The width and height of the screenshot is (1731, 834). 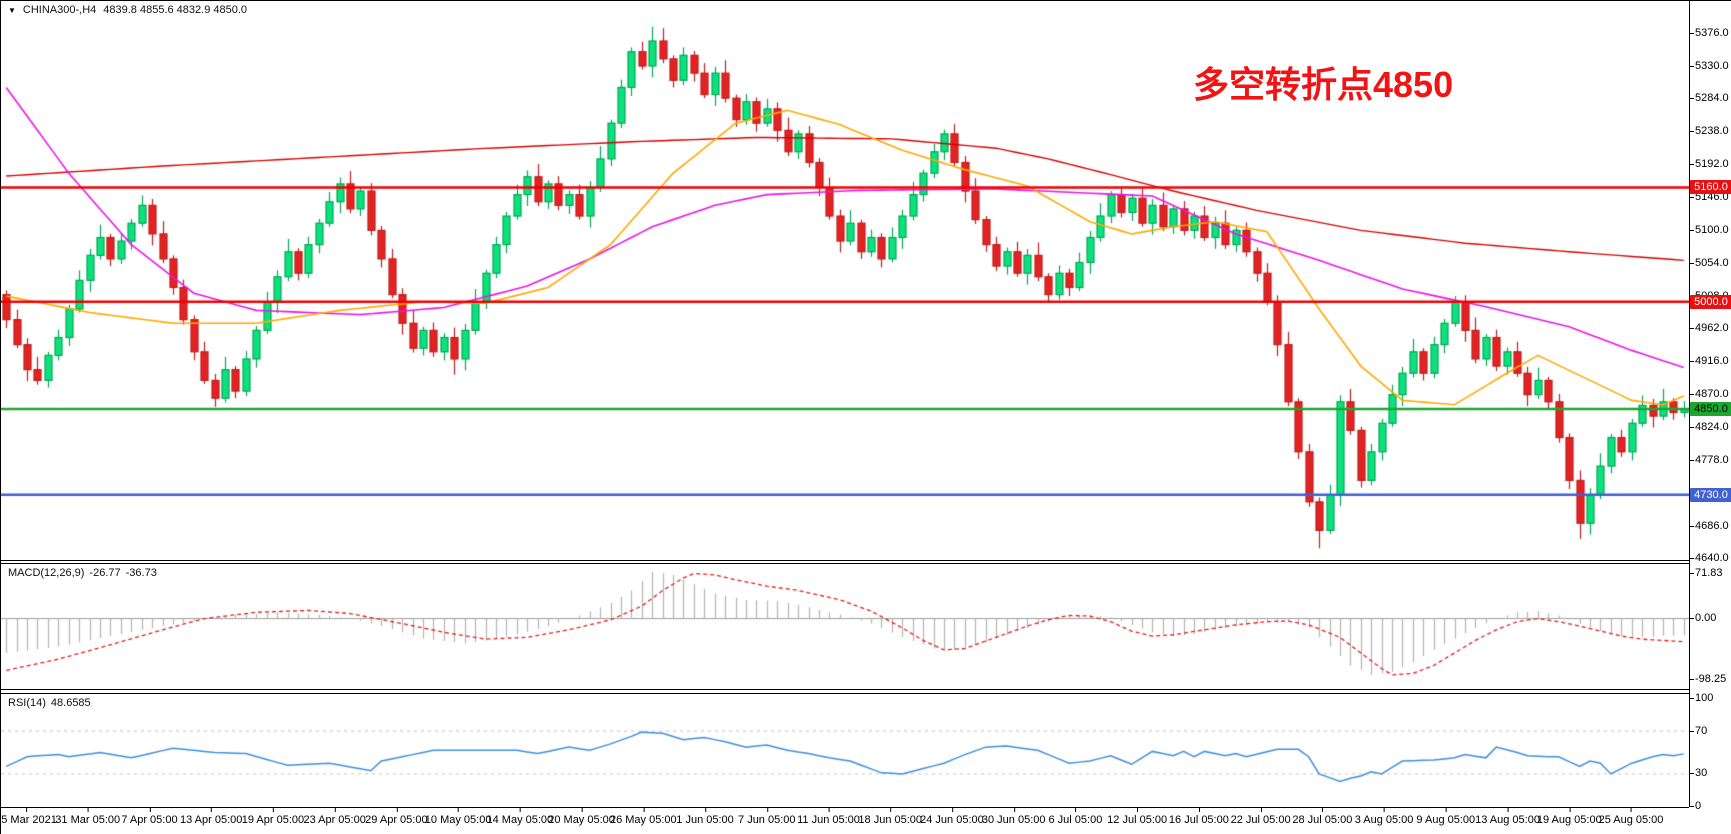 I want to click on time-axis-label: 24 Jun 05:00, so click(x=952, y=817).